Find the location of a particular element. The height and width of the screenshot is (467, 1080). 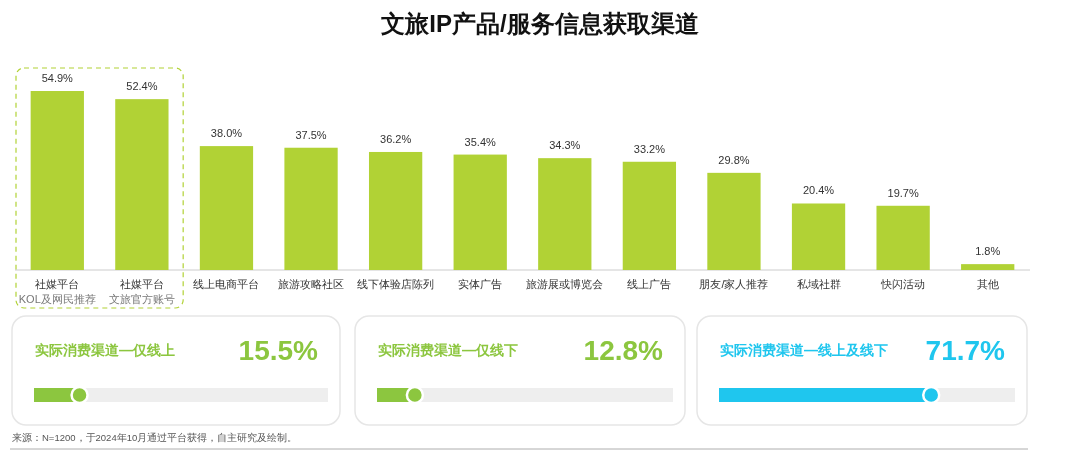

category-label: 社媒平台文旅官方账号 is located at coordinates (141, 291).